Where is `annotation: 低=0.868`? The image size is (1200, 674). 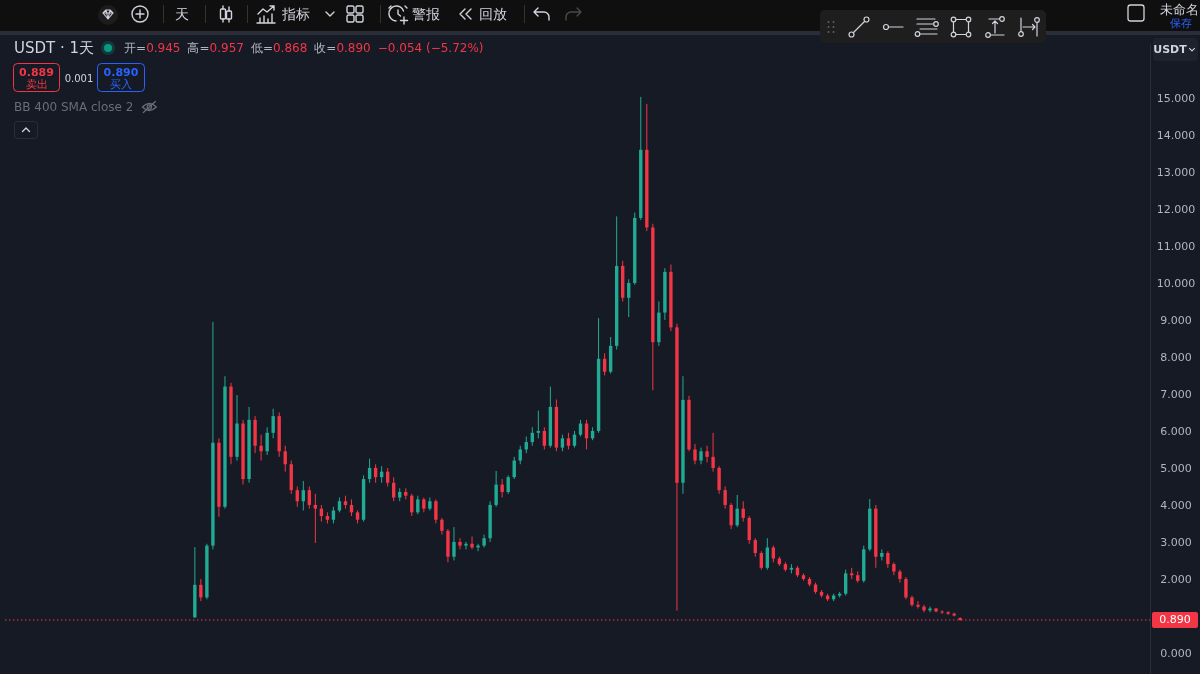
annotation: 低=0.868 is located at coordinates (279, 48).